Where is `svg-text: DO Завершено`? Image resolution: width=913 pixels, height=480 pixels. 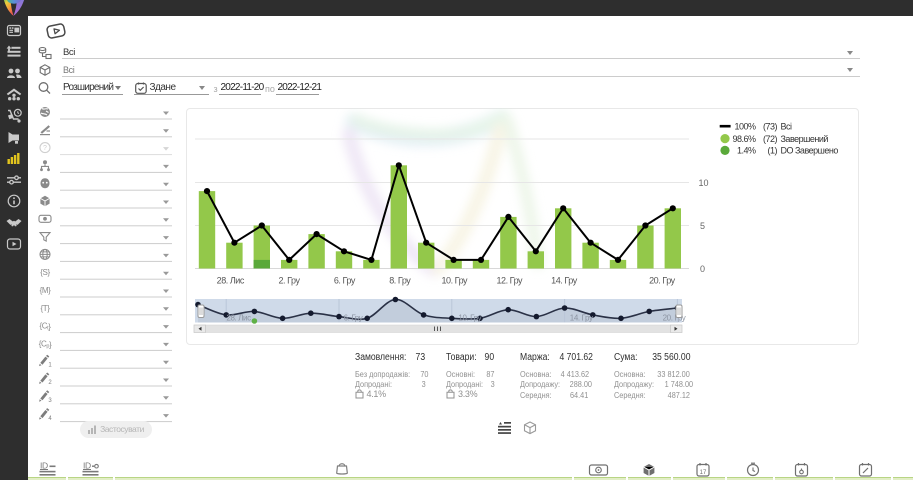 svg-text: DO Завершено is located at coordinates (810, 151).